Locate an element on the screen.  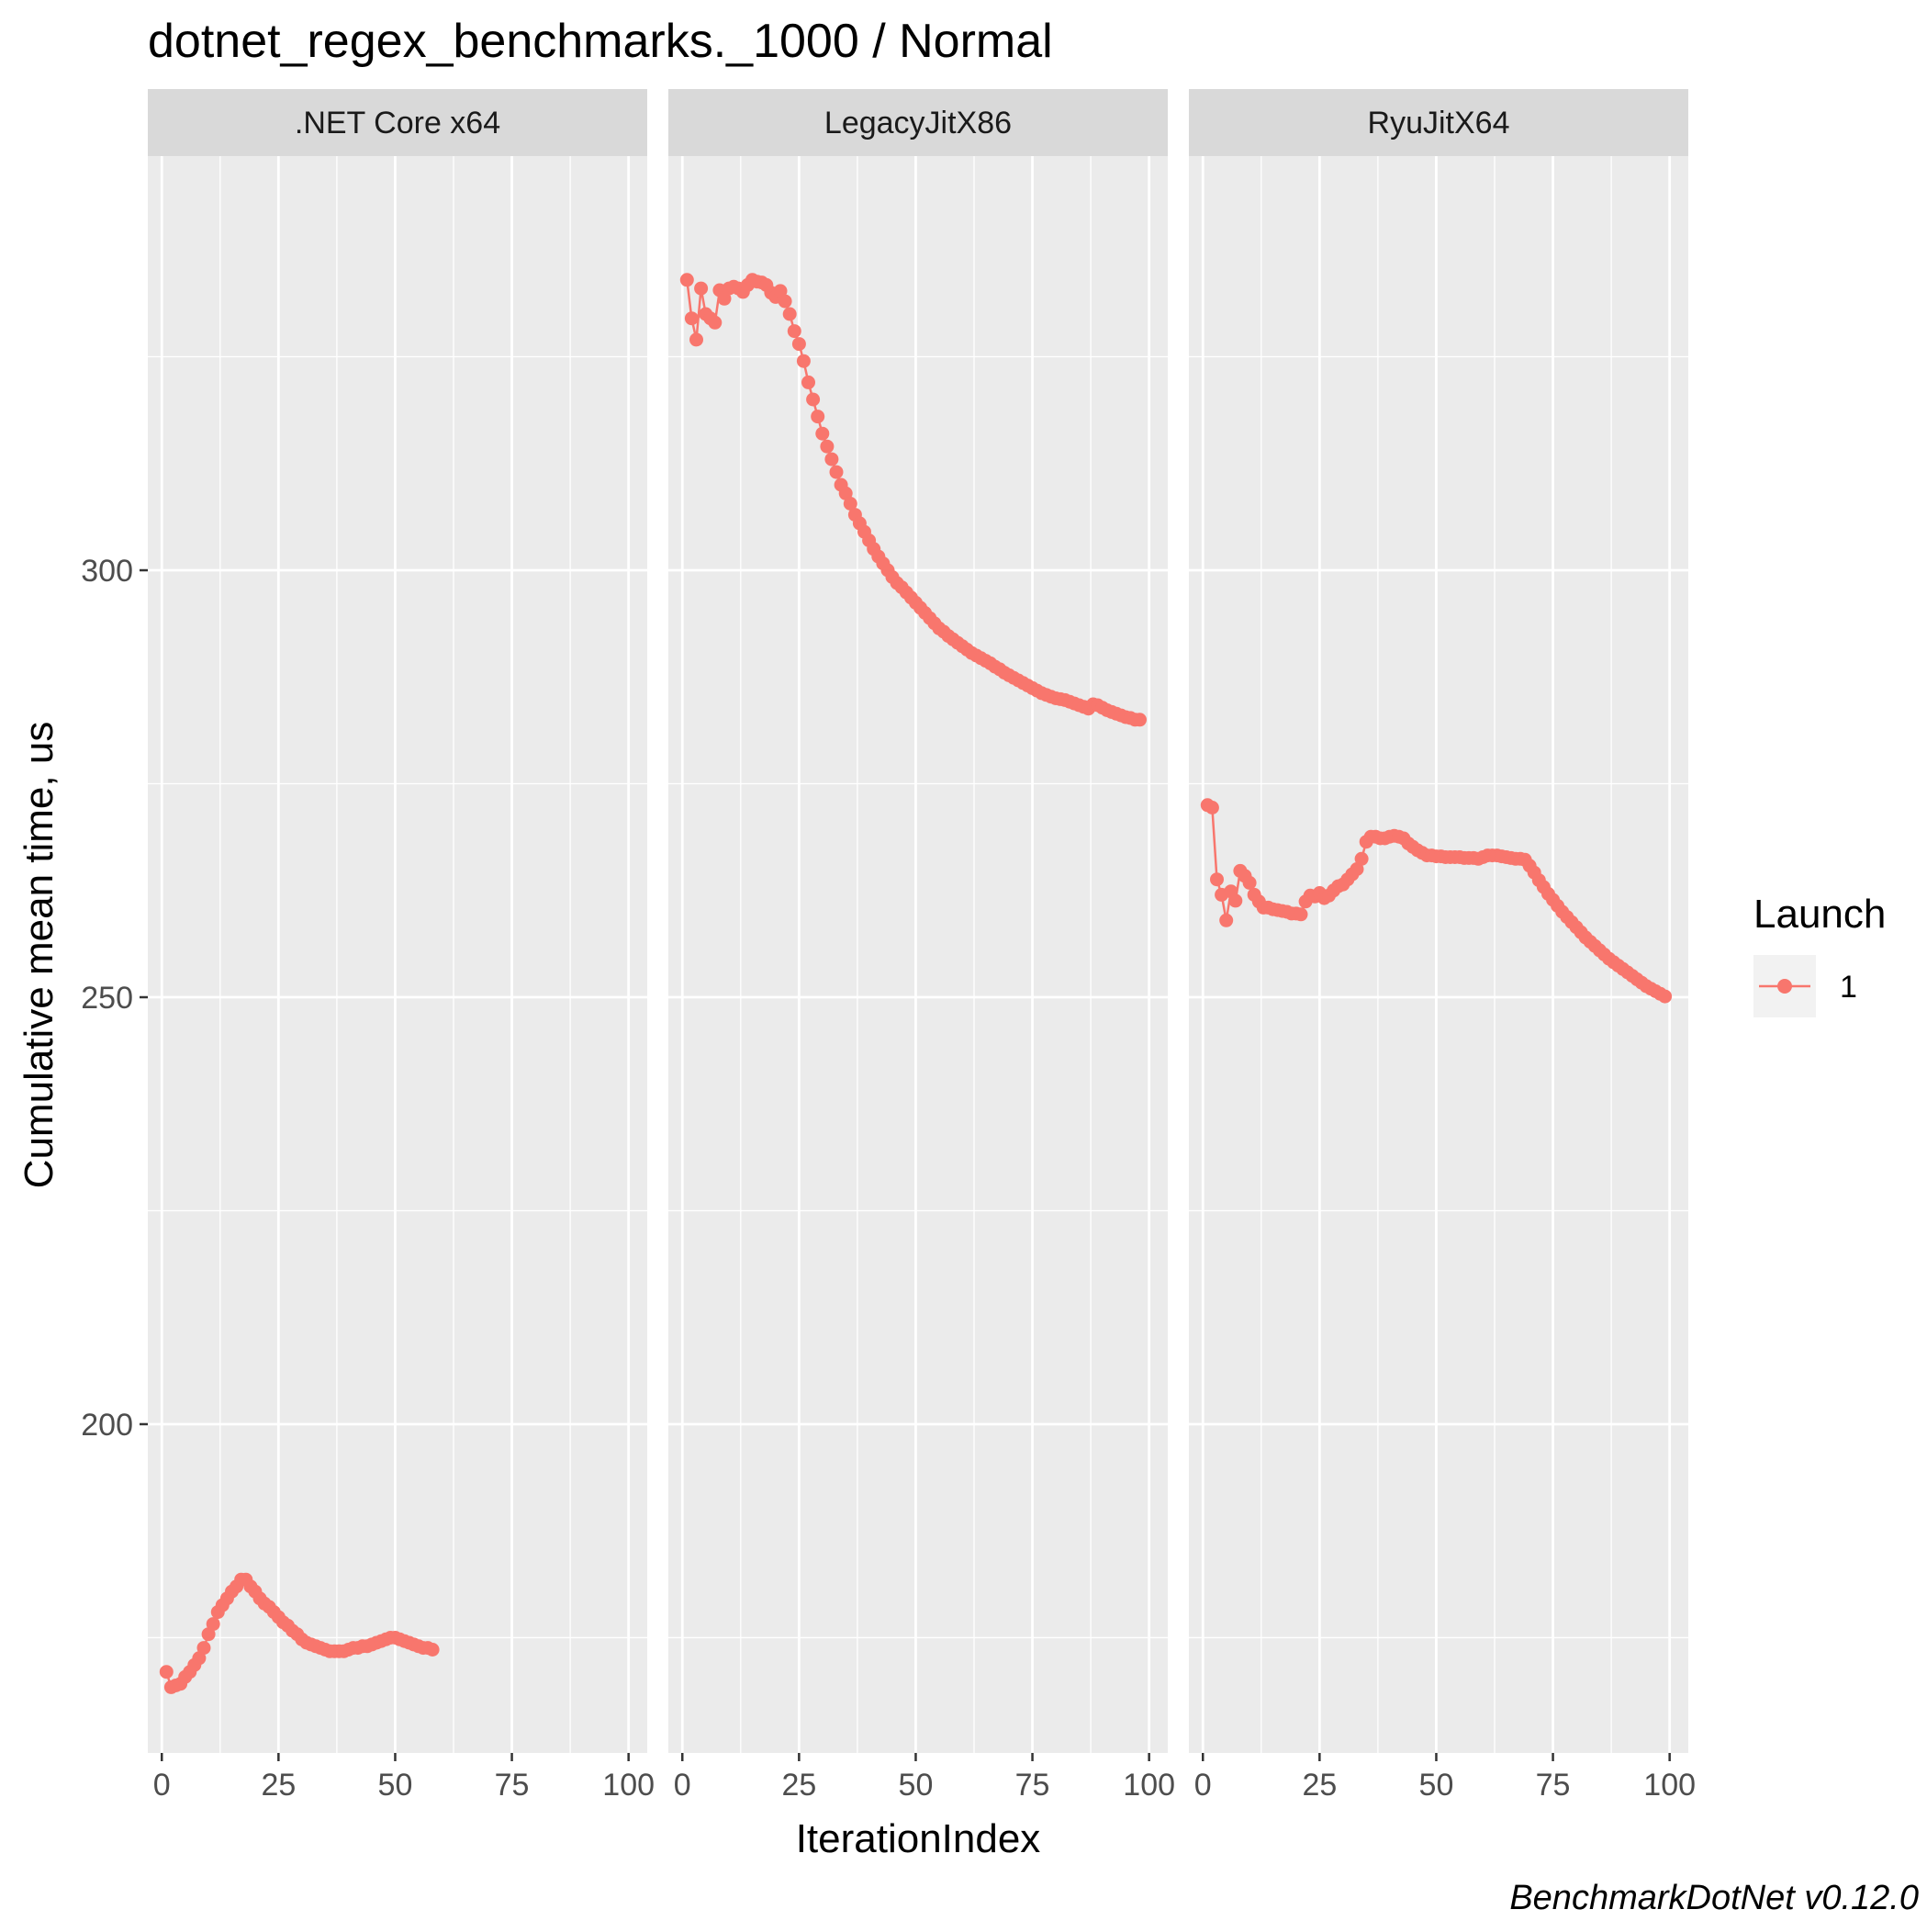
y-axis: 200 250 300 is located at coordinates (115, 999).